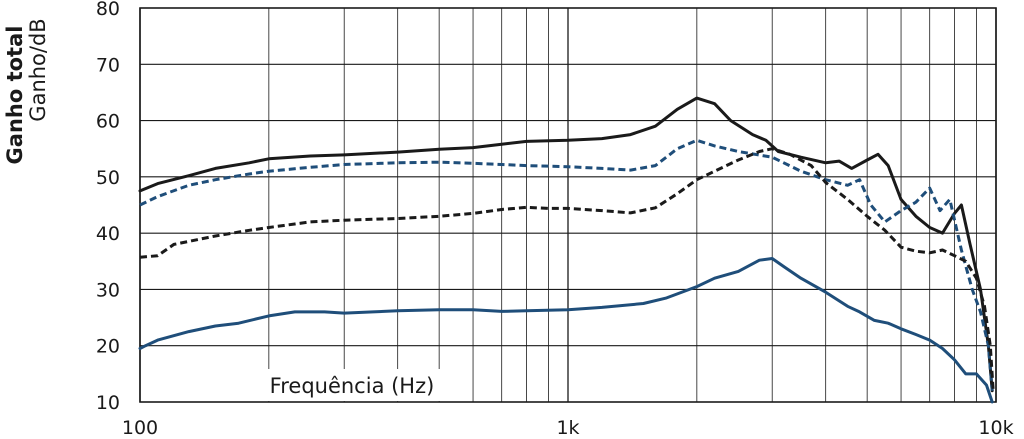  What do you see at coordinates (140, 428) in the screenshot?
I see `x-tick-label: 100` at bounding box center [140, 428].